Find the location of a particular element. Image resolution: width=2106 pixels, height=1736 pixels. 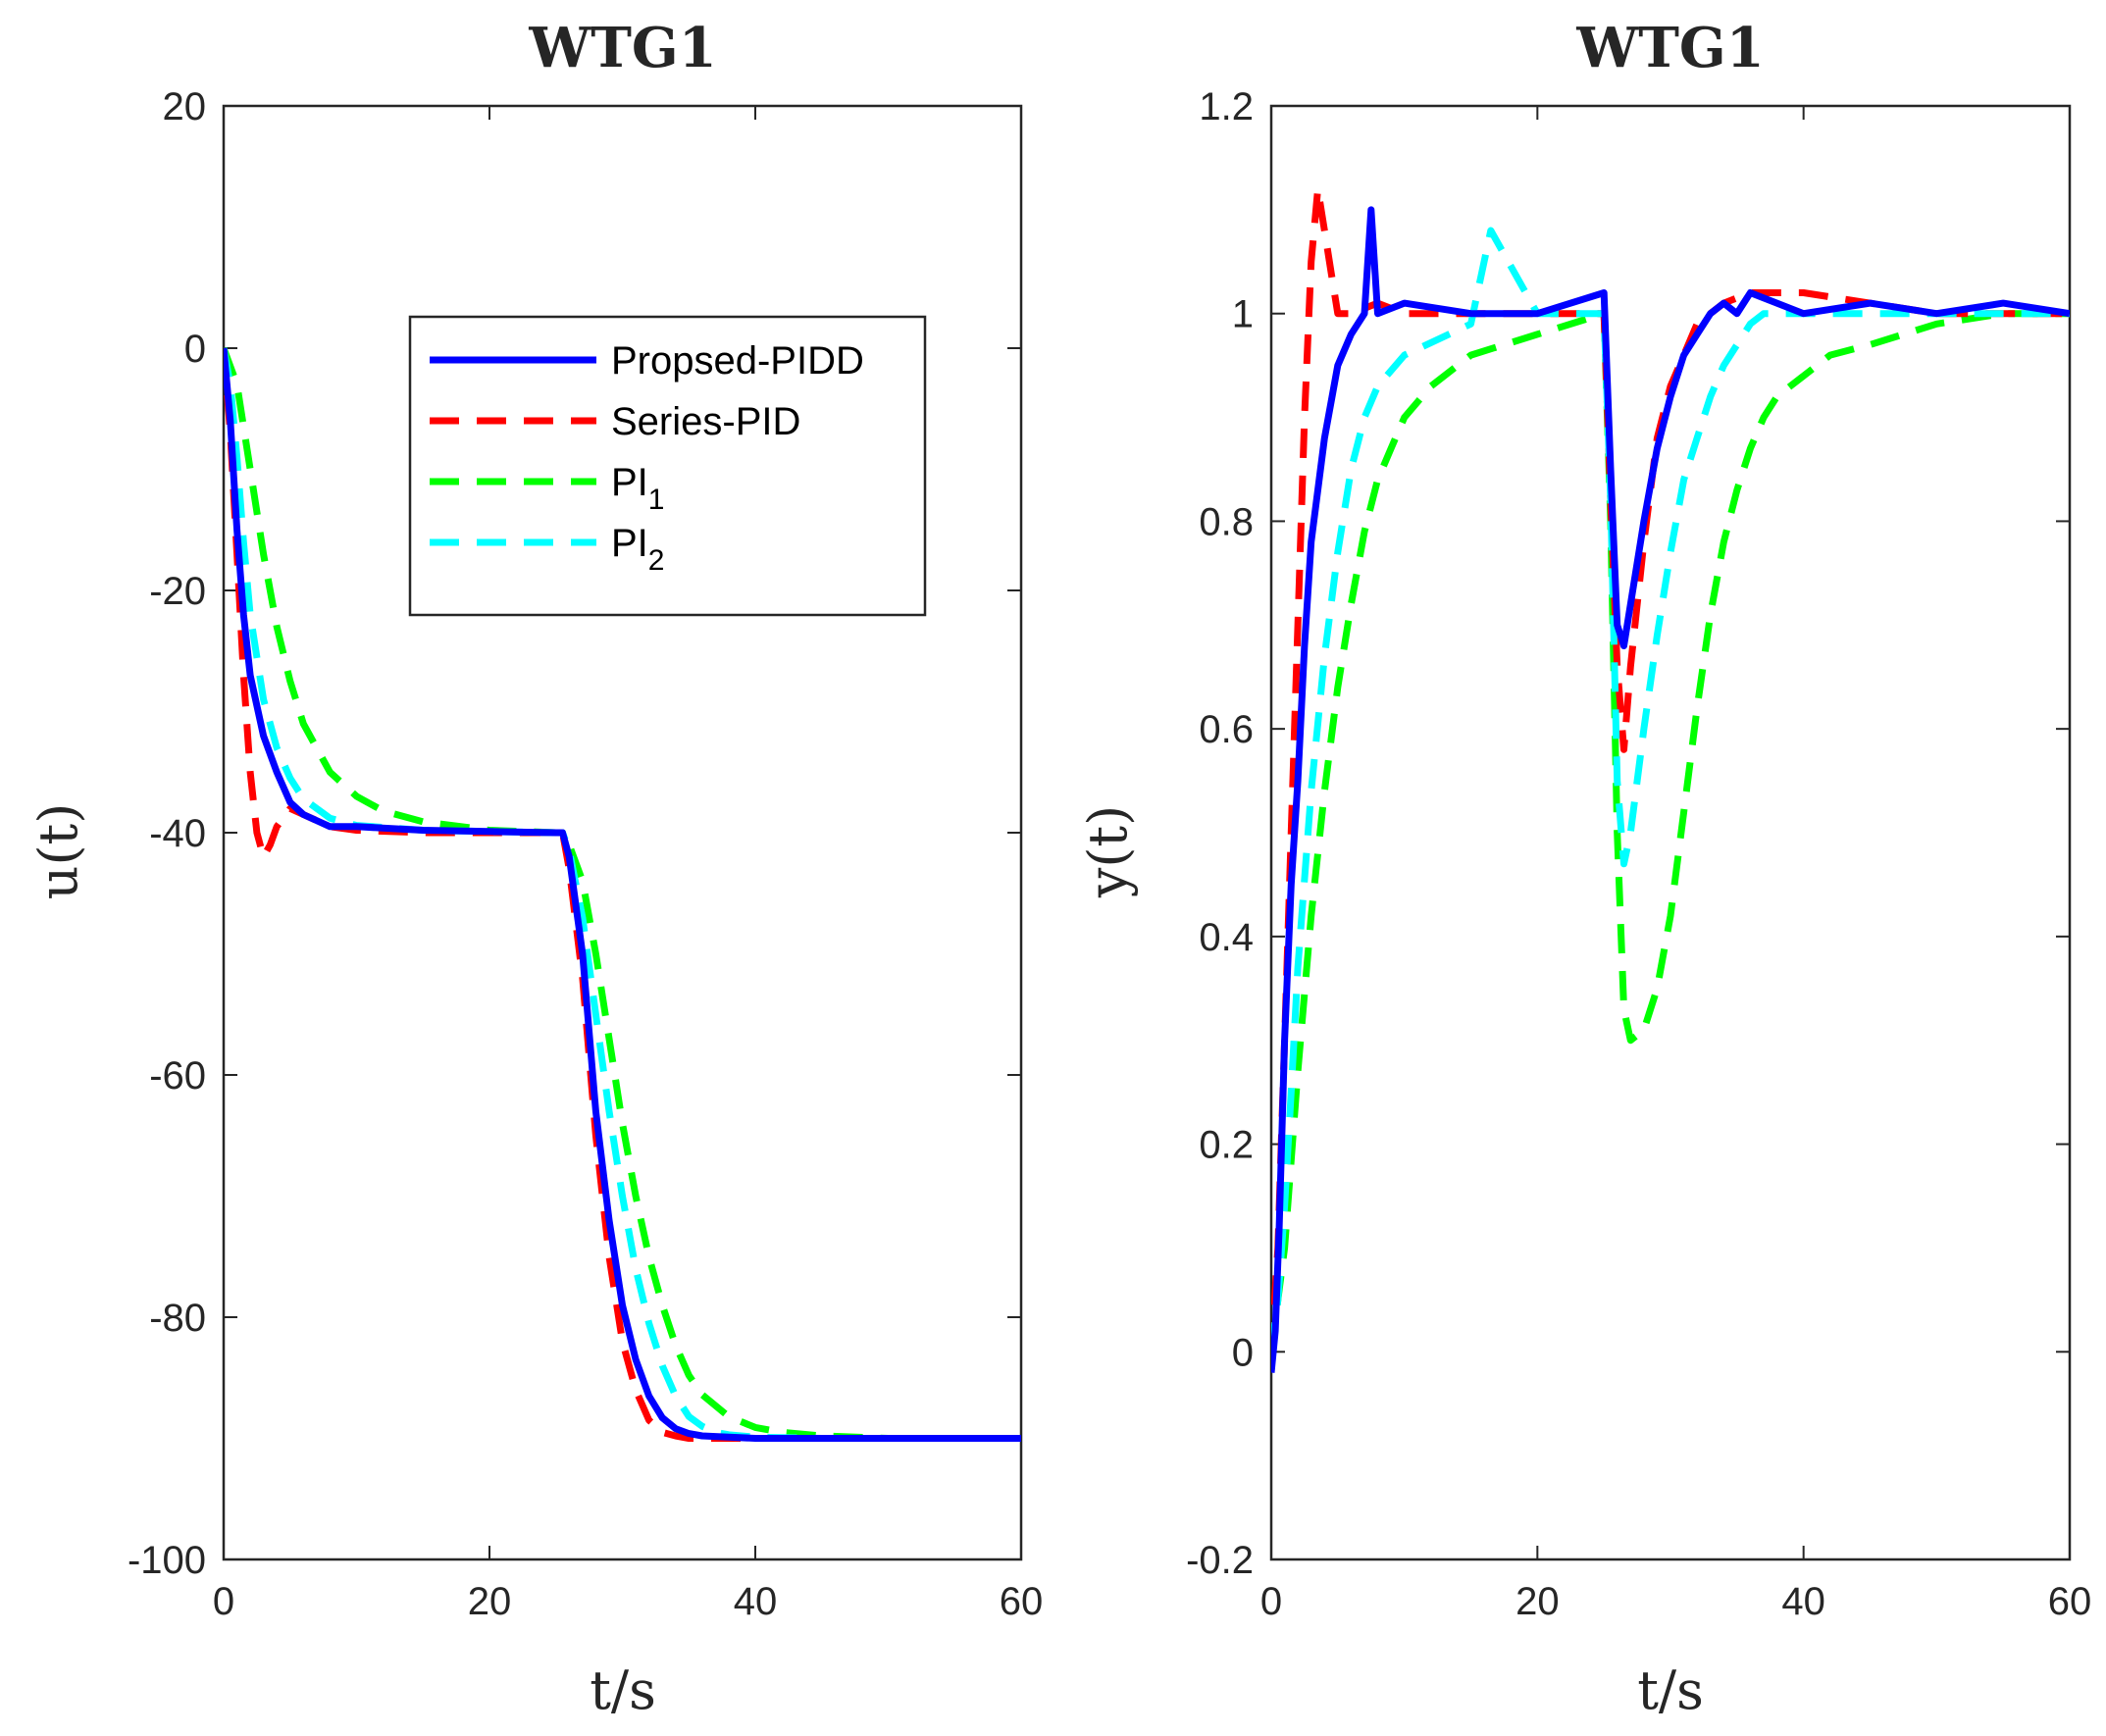

y-tick-label: -40 is located at coordinates (178, 834).